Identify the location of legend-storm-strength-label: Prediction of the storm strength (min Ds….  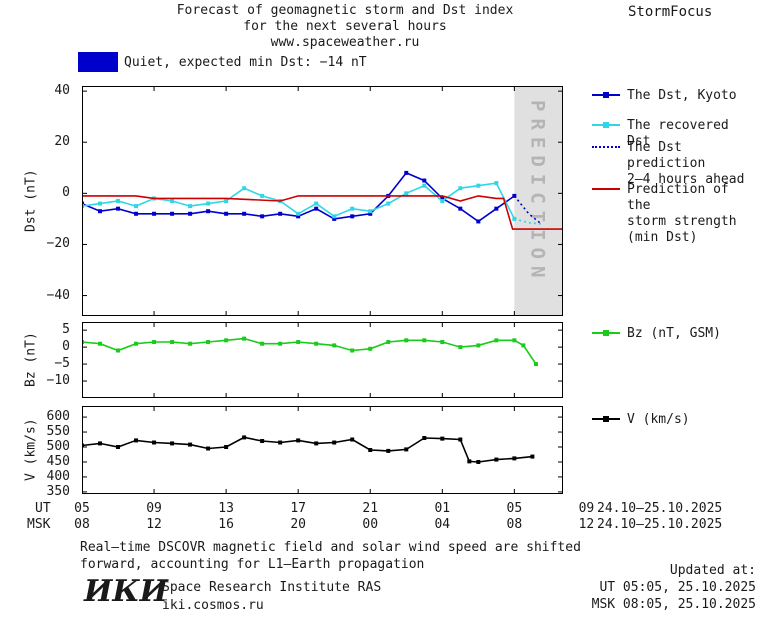
(693, 214).